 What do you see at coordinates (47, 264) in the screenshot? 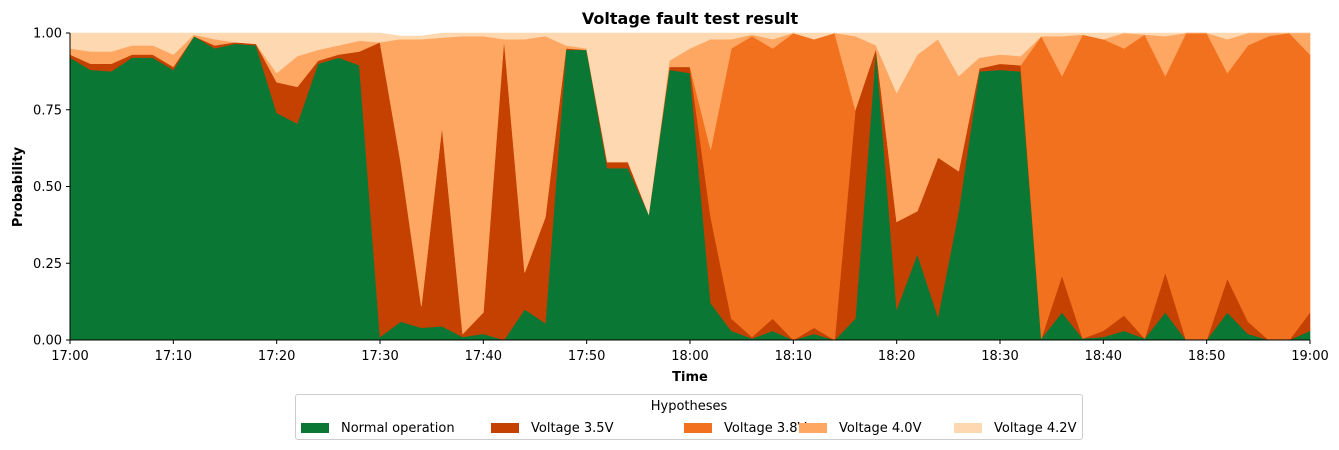
I see `y-tick-label-1: 0.25` at bounding box center [47, 264].